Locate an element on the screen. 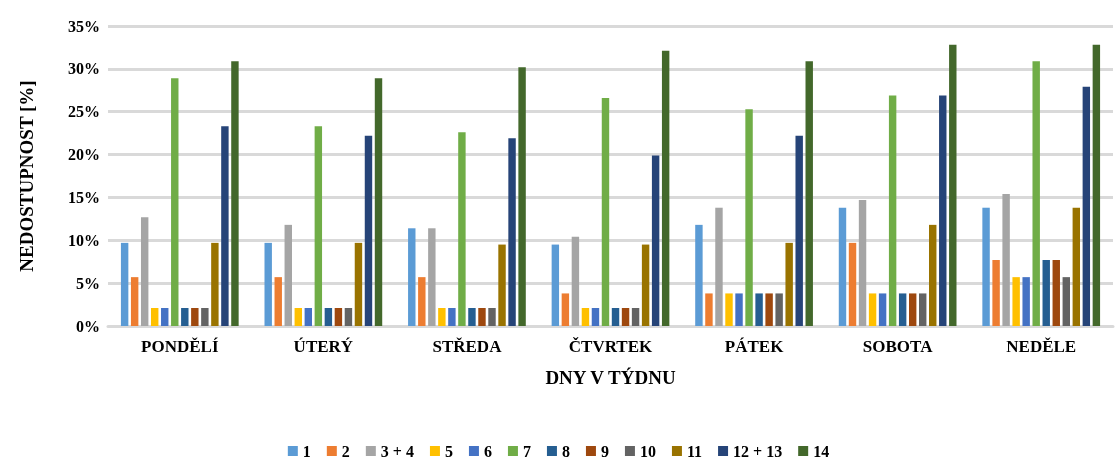 The width and height of the screenshot is (1117, 468). y-tick-label: 10% is located at coordinates (84, 240).